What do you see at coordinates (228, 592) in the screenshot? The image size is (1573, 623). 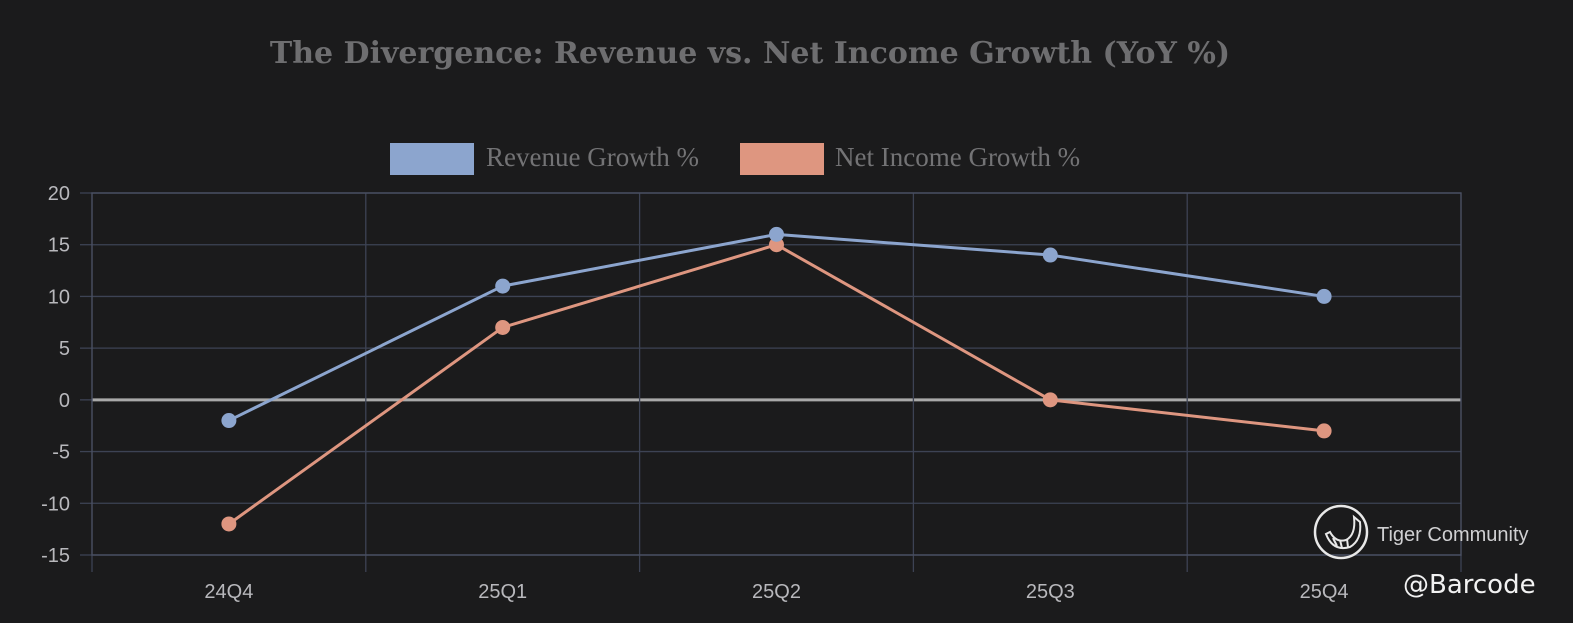 I see `x-tick-label: 24Q4` at bounding box center [228, 592].